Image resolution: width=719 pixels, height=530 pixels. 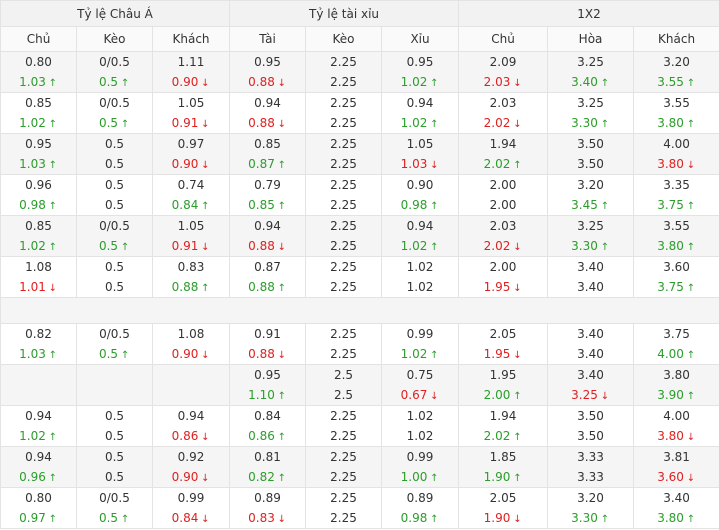 What do you see at coordinates (420, 185) in the screenshot?
I see `opening-odds: 0.90` at bounding box center [420, 185].